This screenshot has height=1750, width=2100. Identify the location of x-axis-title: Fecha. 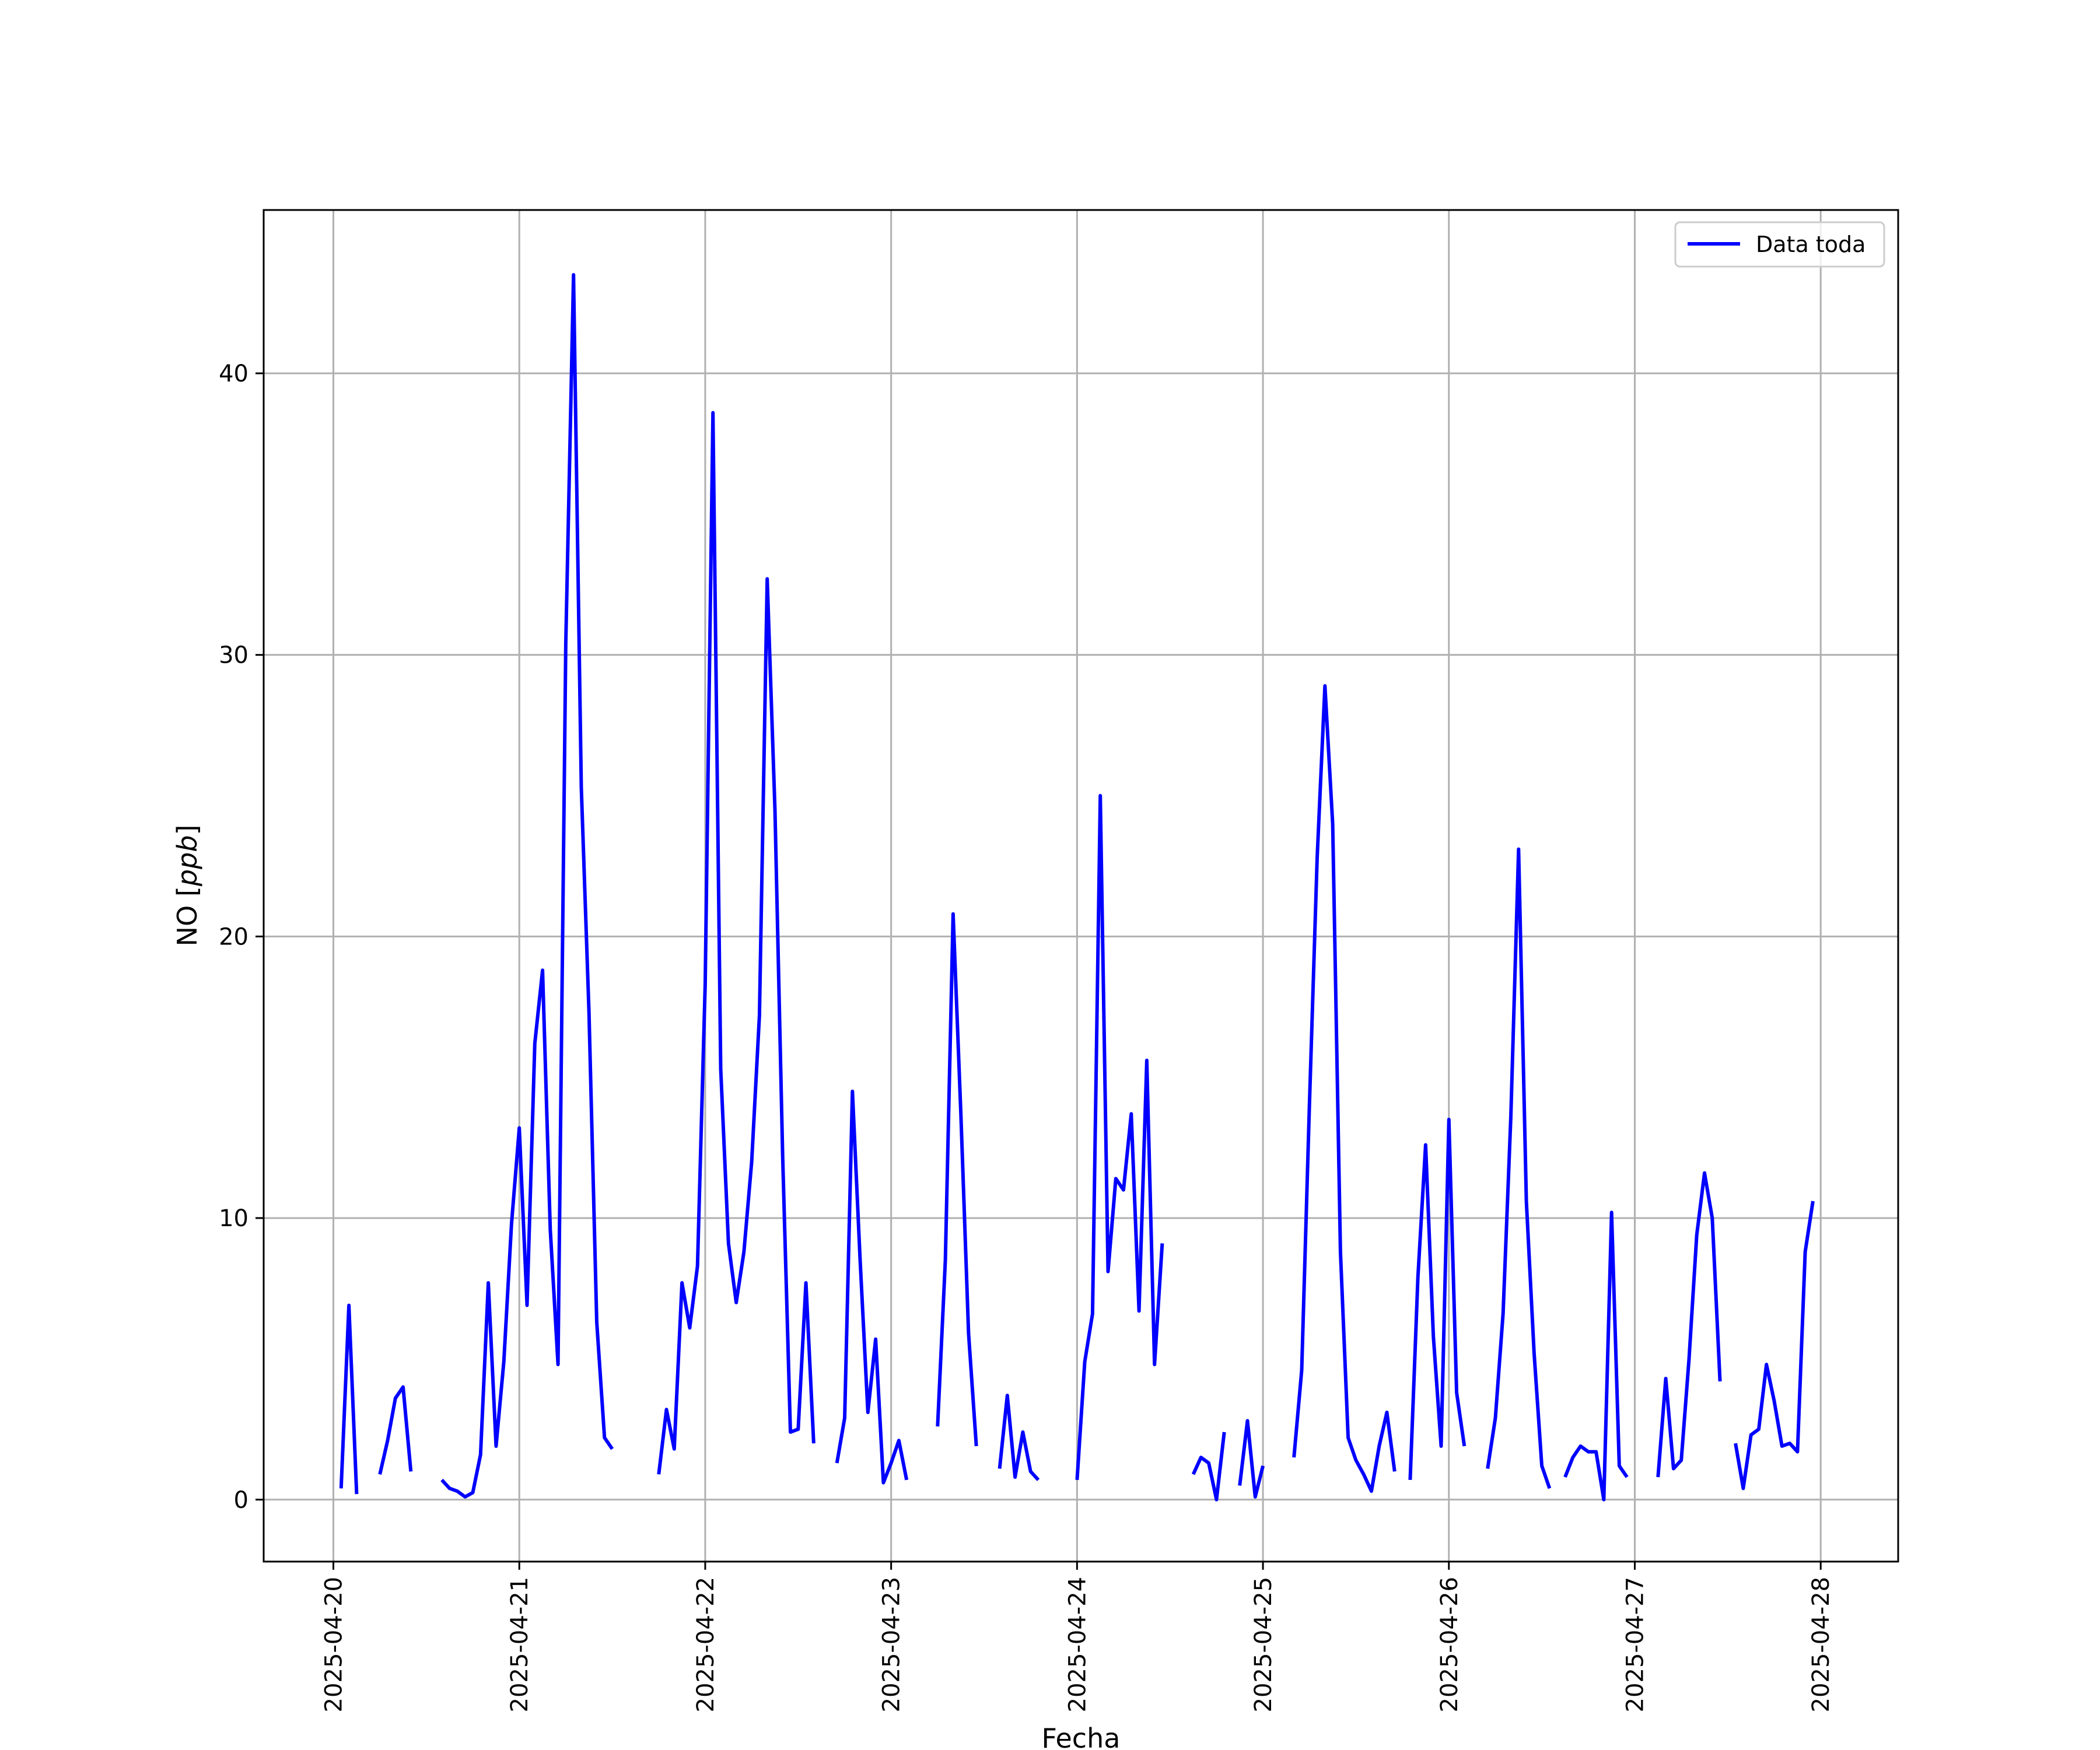
(1081, 1736).